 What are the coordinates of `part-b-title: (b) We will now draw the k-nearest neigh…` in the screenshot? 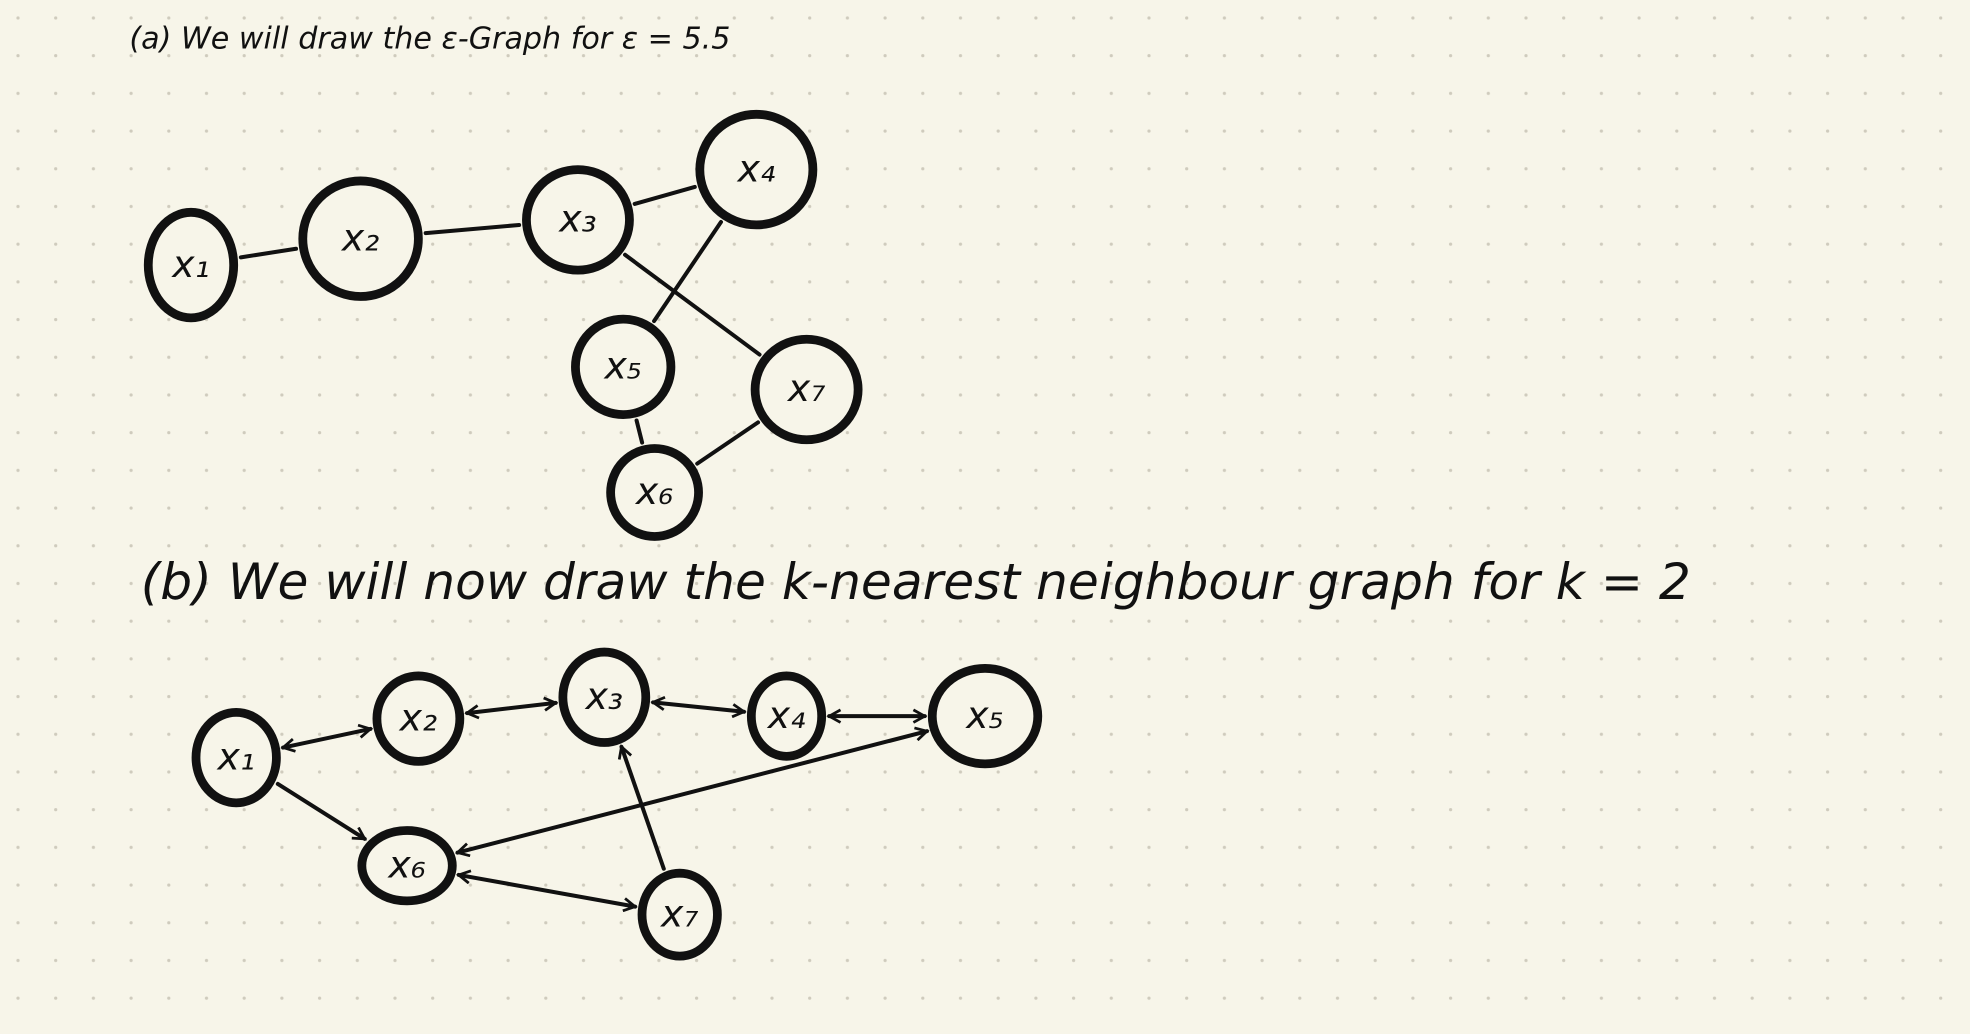 It's located at (916, 581).